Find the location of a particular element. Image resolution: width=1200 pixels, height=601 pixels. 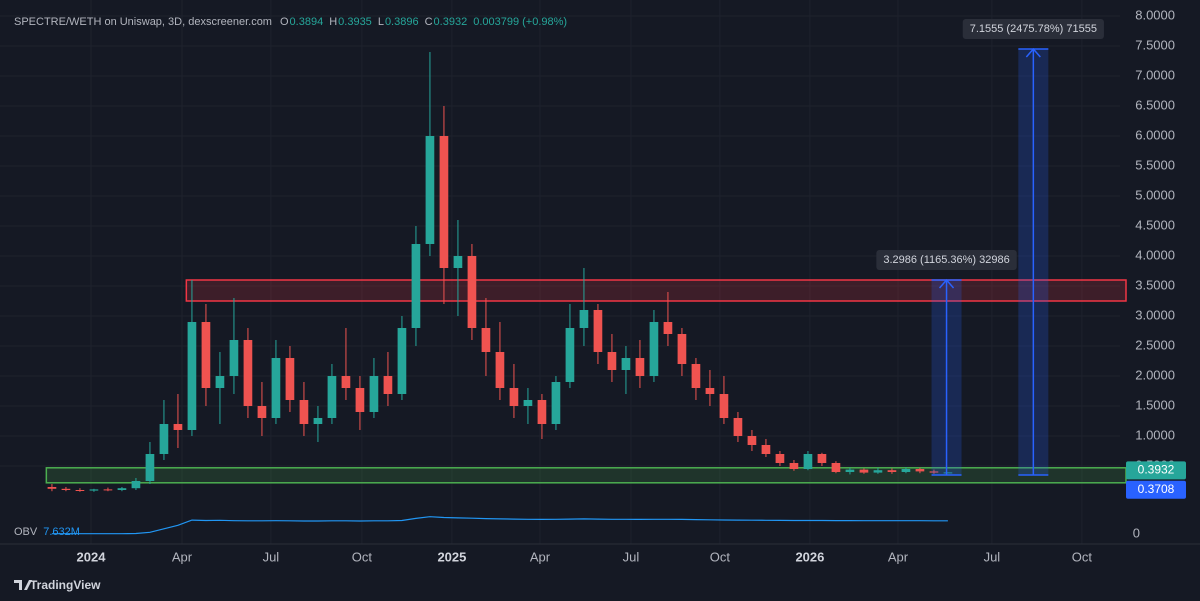

legend-key: H is located at coordinates (333, 22).